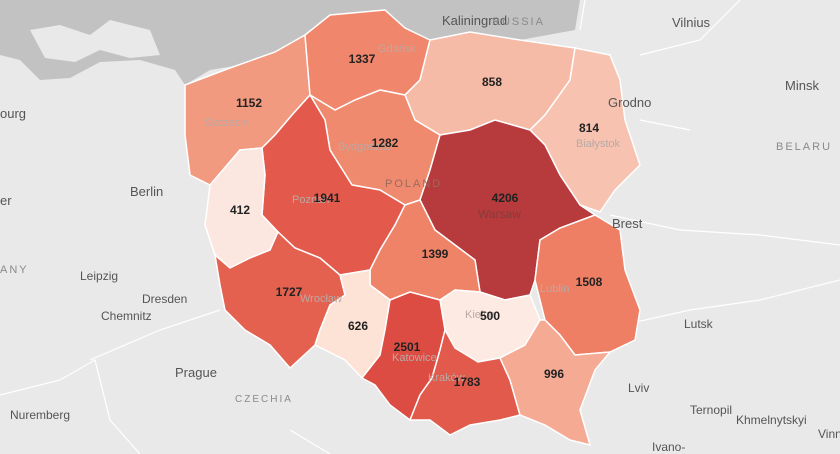 This screenshot has width=840, height=454. I want to click on label-brest: Brest, so click(627, 223).